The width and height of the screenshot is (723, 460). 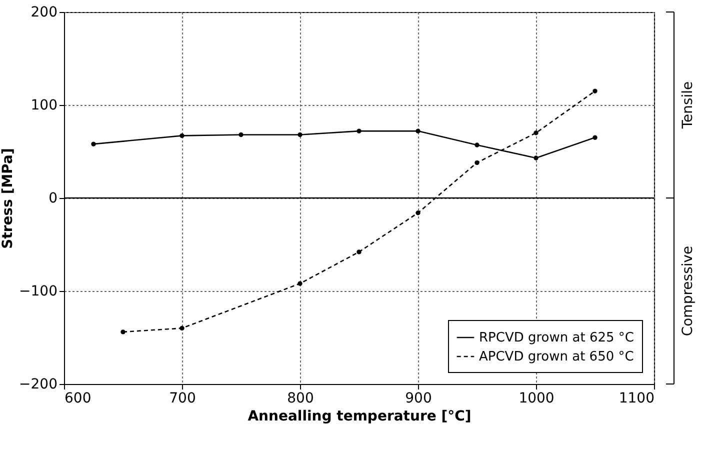 What do you see at coordinates (556, 338) in the screenshot?
I see `legend-label: RPCVD grown at 625 °C` at bounding box center [556, 338].